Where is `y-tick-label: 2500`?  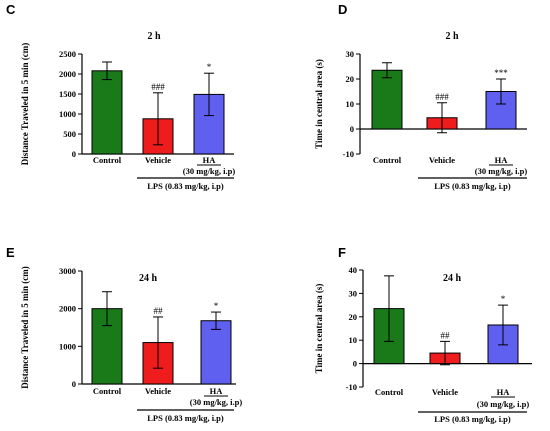
y-tick-label: 2500 is located at coordinates (67, 54).